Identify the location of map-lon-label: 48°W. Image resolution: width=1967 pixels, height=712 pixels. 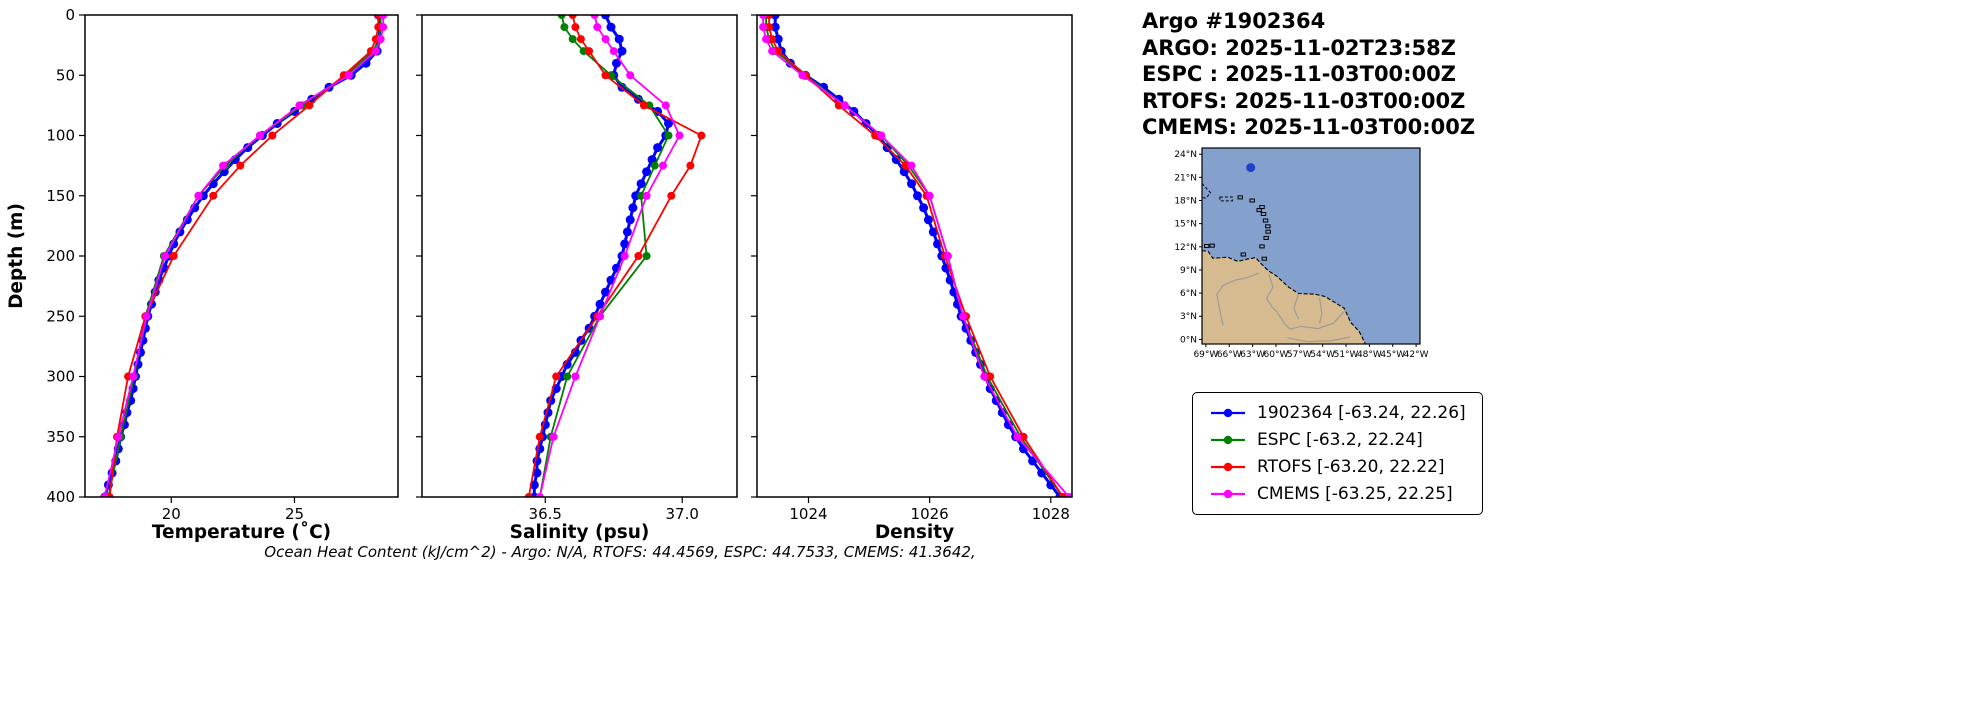
(1369, 355).